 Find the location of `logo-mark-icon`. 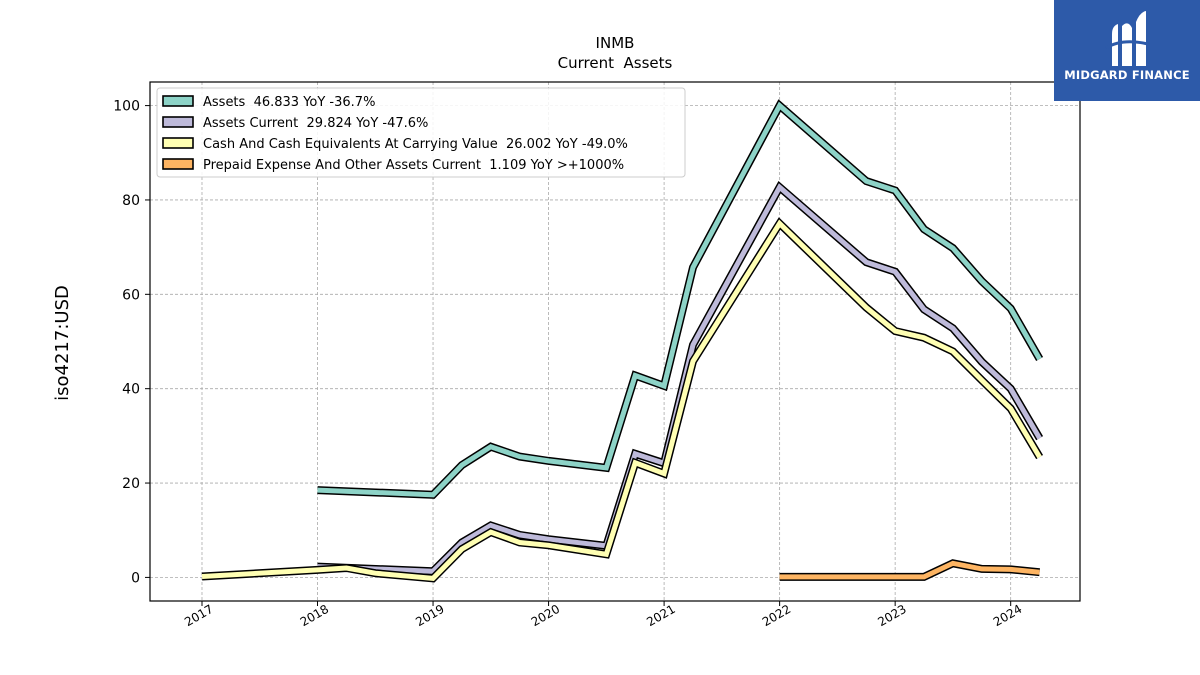

logo-mark-icon is located at coordinates (1127, 38).